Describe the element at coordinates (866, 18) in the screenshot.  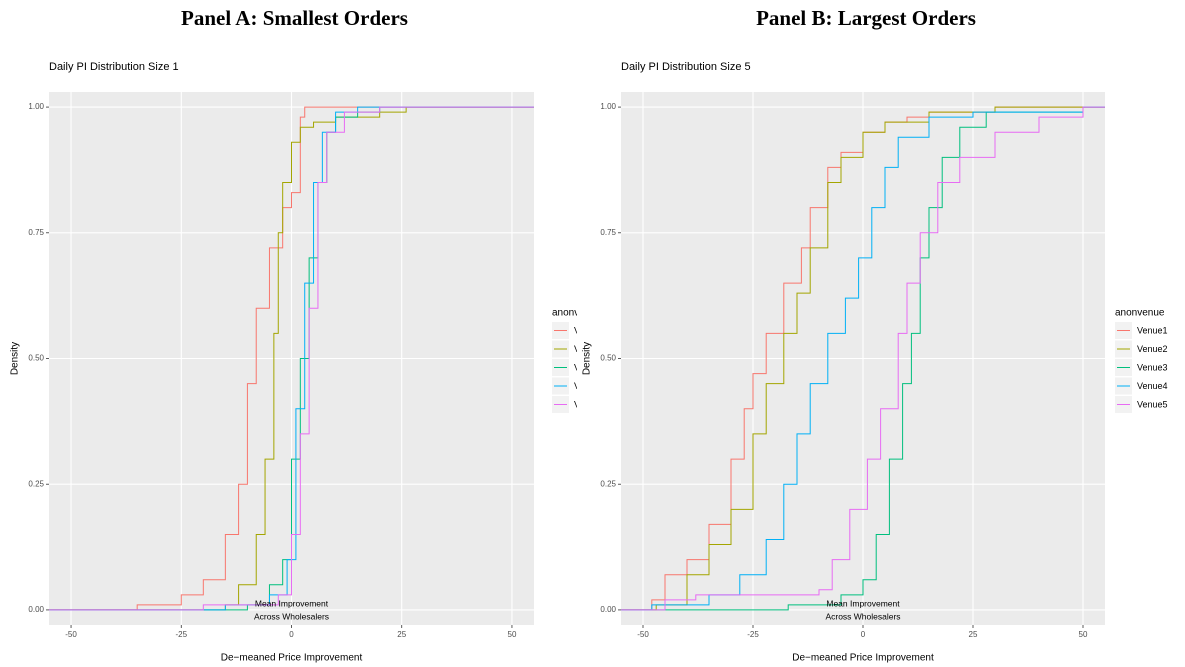
I see `panel-title: Panel B: Largest Orders` at that location.